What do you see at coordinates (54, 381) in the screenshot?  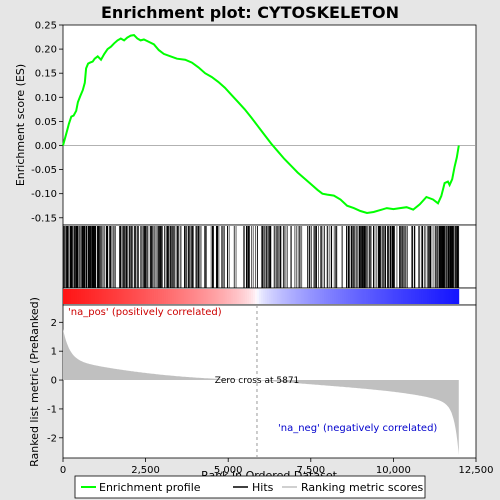 I see `metric-y-tick-label: 0` at bounding box center [54, 381].